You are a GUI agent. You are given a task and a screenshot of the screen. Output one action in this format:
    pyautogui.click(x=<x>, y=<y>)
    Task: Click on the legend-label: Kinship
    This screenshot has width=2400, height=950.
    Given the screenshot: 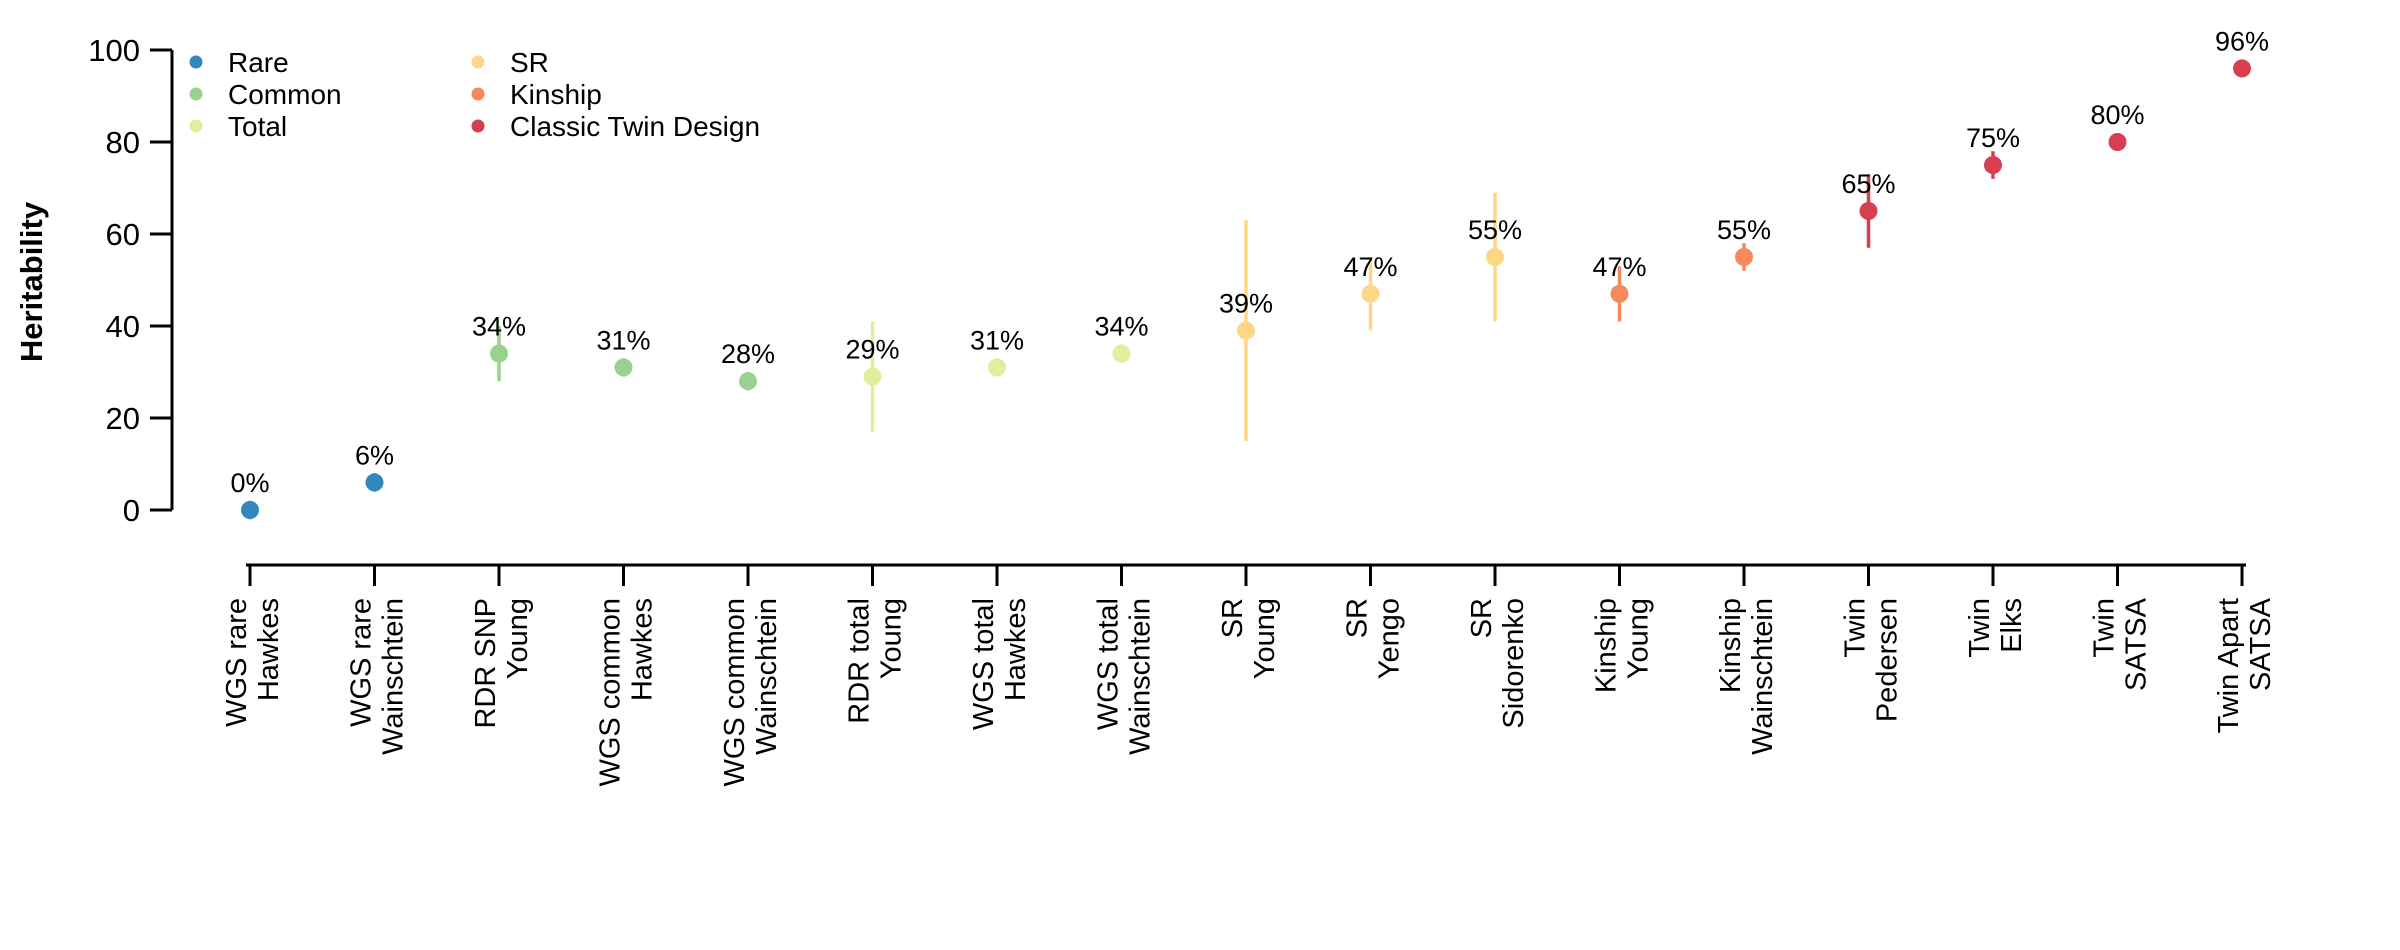 What is the action you would take?
    pyautogui.click(x=556, y=94)
    